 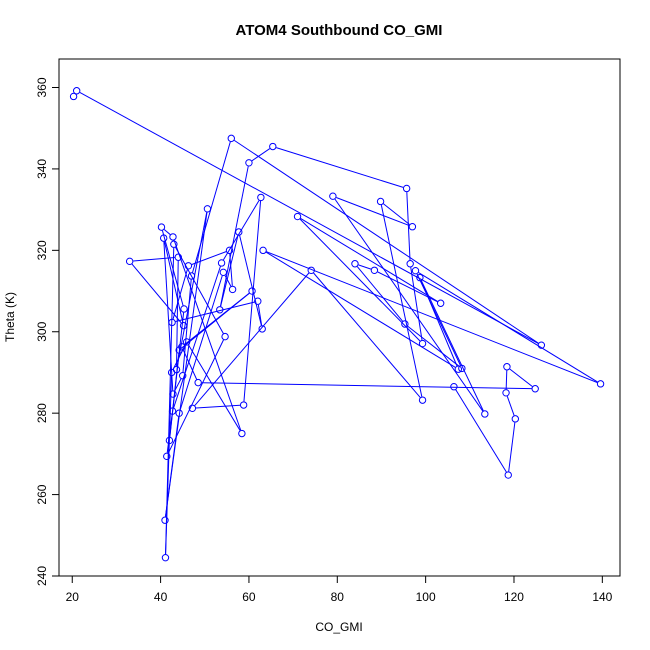 I want to click on y-tick-label: 340, so click(x=42, y=169).